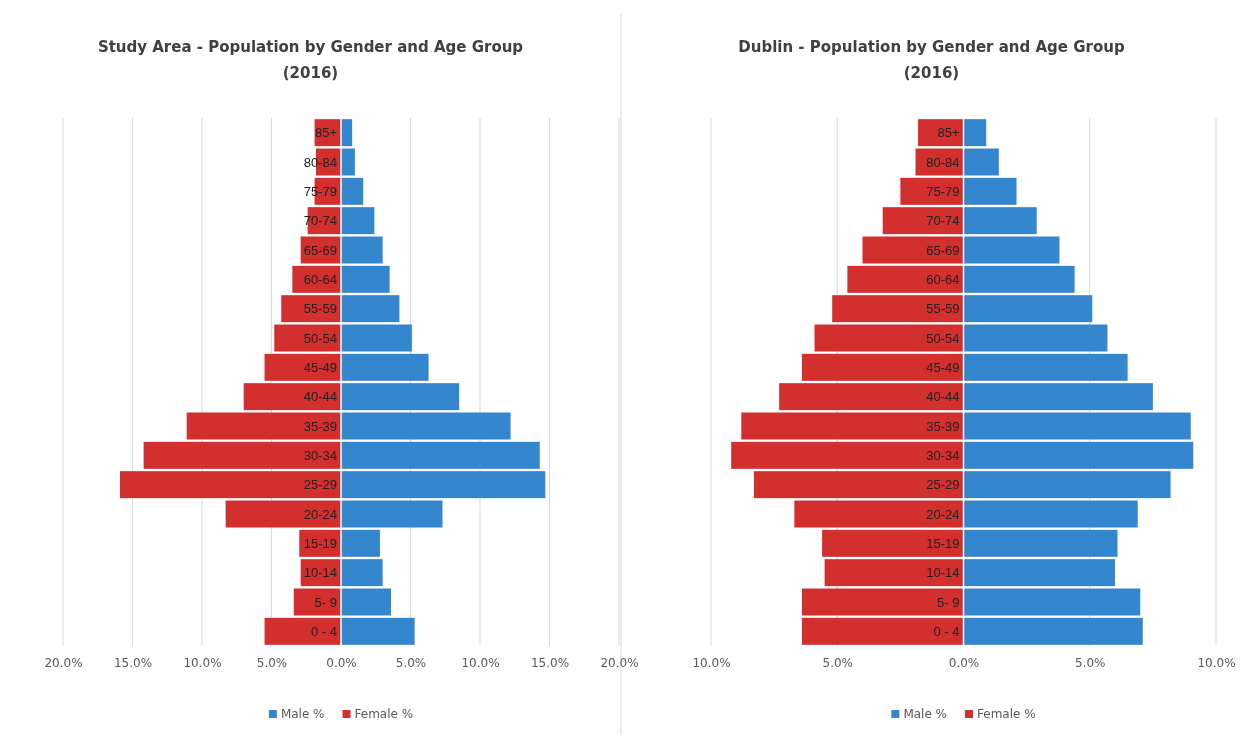  I want to click on chart-title: Study Area - Population by Gender and Age Group (2016), so click(310, 60).